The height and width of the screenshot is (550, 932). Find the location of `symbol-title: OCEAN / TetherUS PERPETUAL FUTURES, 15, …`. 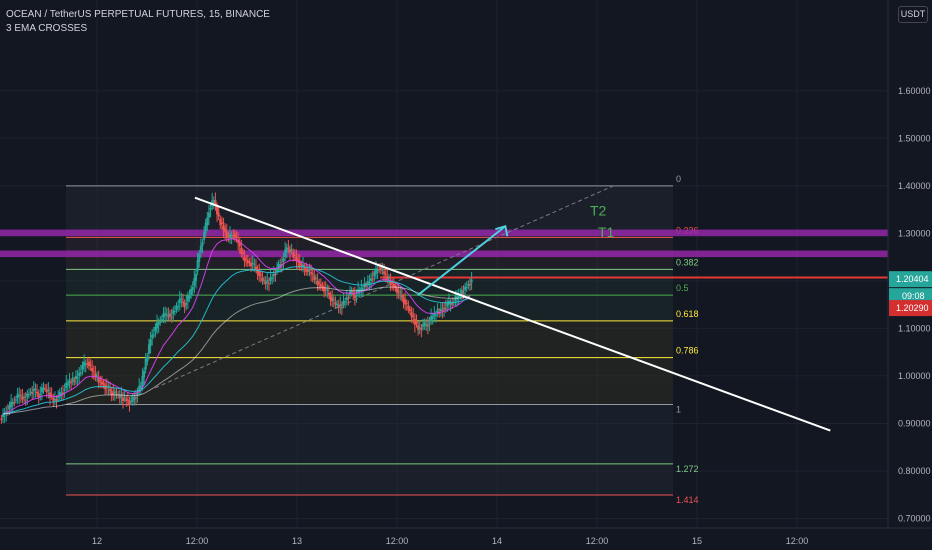

symbol-title: OCEAN / TetherUS PERPETUAL FUTURES, 15, … is located at coordinates (138, 14).